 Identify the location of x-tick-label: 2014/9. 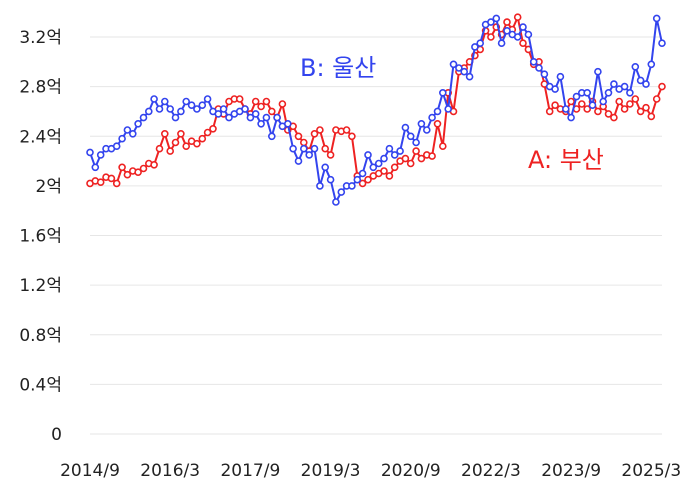
(90, 471).